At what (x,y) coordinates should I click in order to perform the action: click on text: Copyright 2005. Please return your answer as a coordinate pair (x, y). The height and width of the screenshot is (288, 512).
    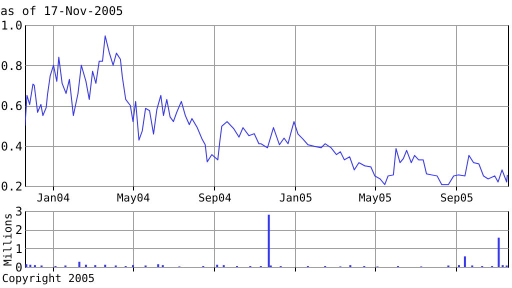
    Looking at the image, I should click on (48, 278).